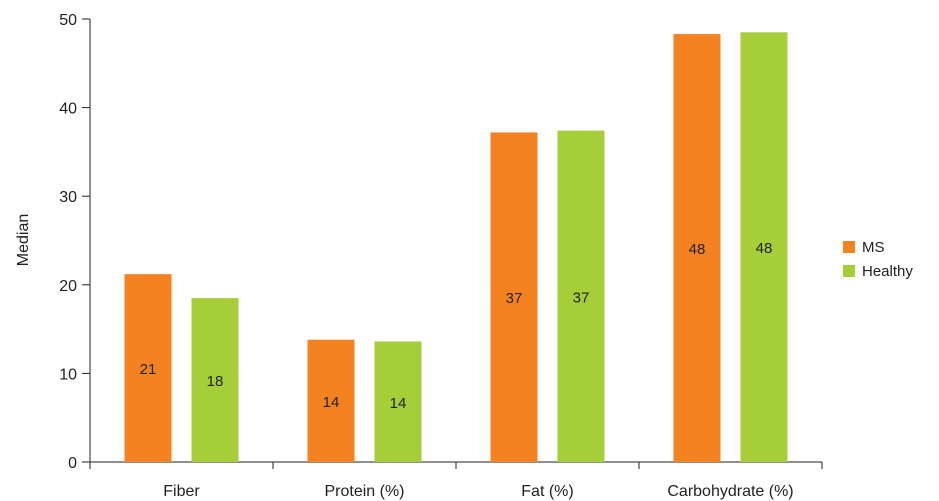 This screenshot has height=501, width=939. I want to click on bar-data-label: 21, so click(148, 369).